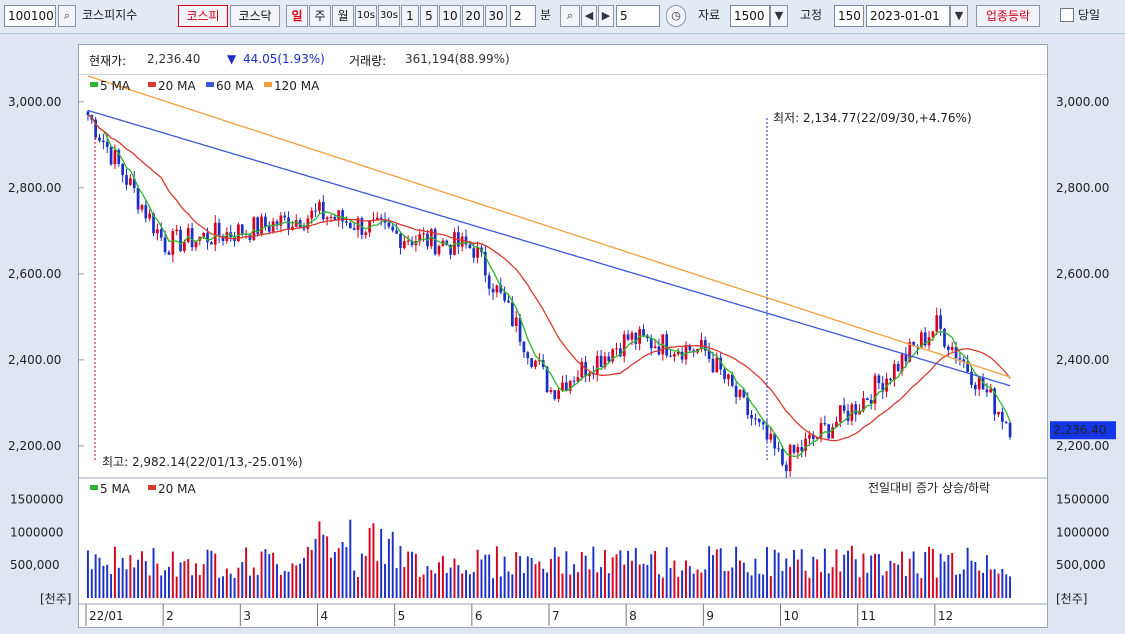 The height and width of the screenshot is (634, 1125). What do you see at coordinates (908, 16) in the screenshot?
I see `date-input: 2023-01-01` at bounding box center [908, 16].